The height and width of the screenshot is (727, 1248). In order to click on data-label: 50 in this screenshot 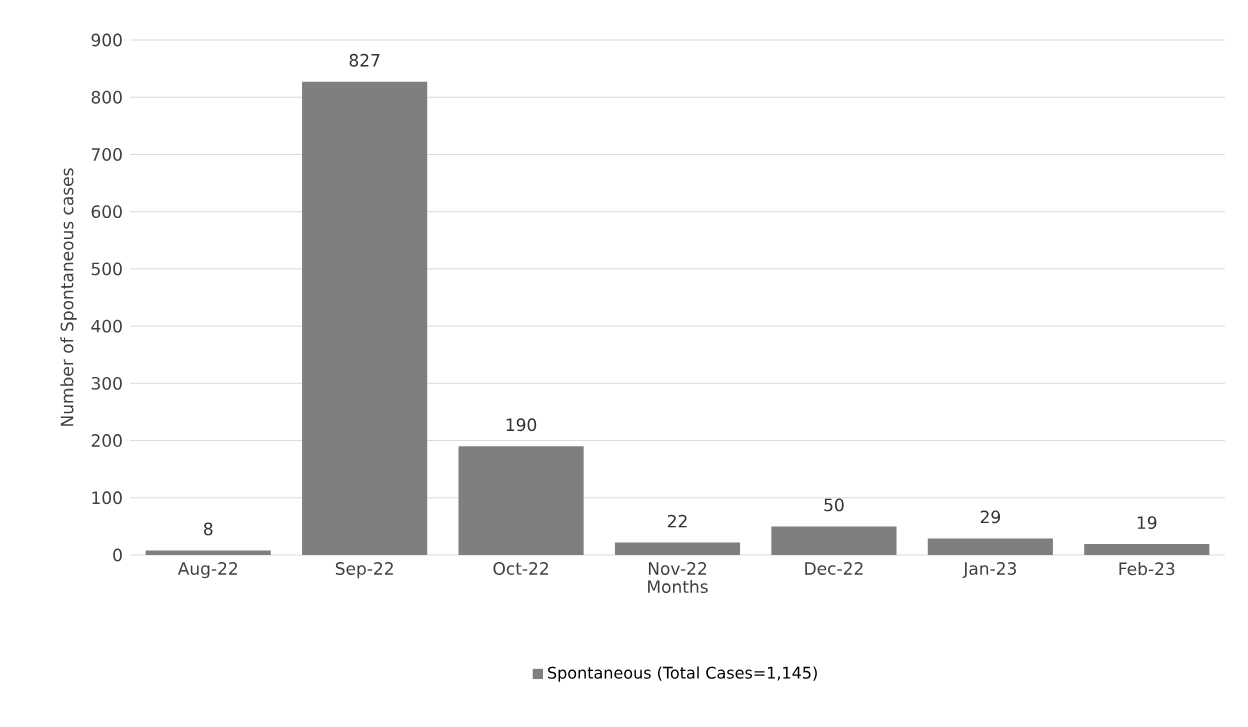, I will do `click(834, 505)`.